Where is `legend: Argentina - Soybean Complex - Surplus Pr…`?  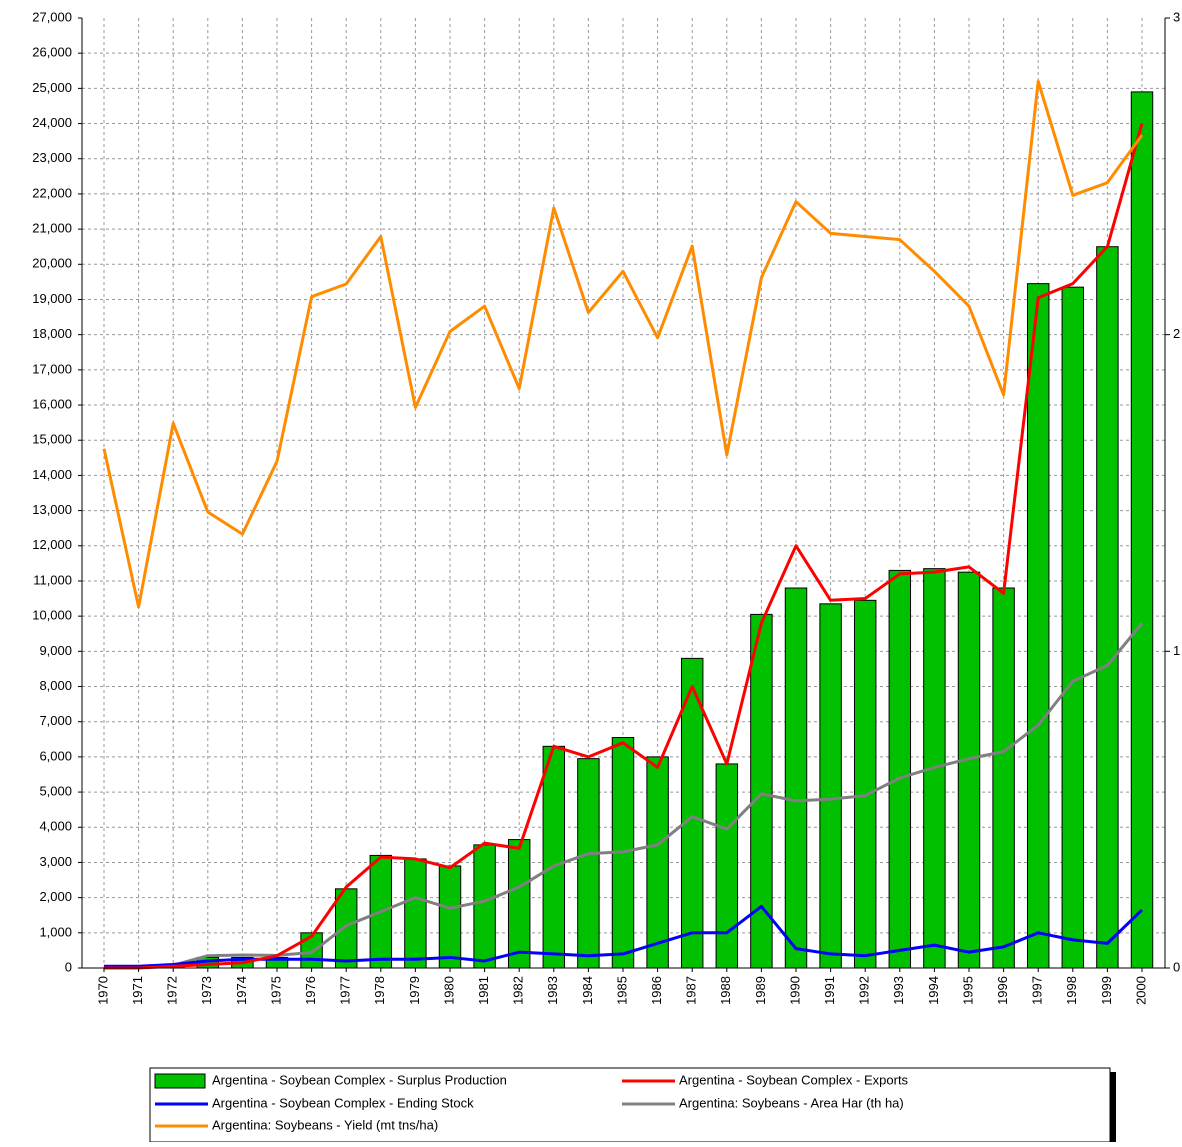
legend: Argentina - Soybean Complex - Surplus Pr… is located at coordinates (632, 1105).